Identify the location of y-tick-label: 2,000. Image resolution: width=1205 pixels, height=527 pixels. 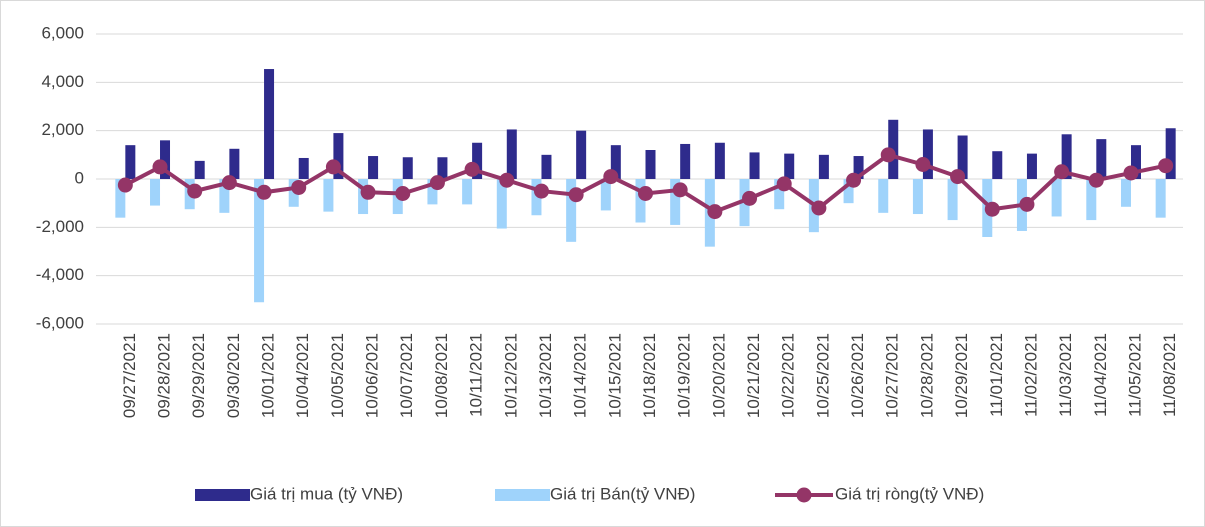
(62, 129).